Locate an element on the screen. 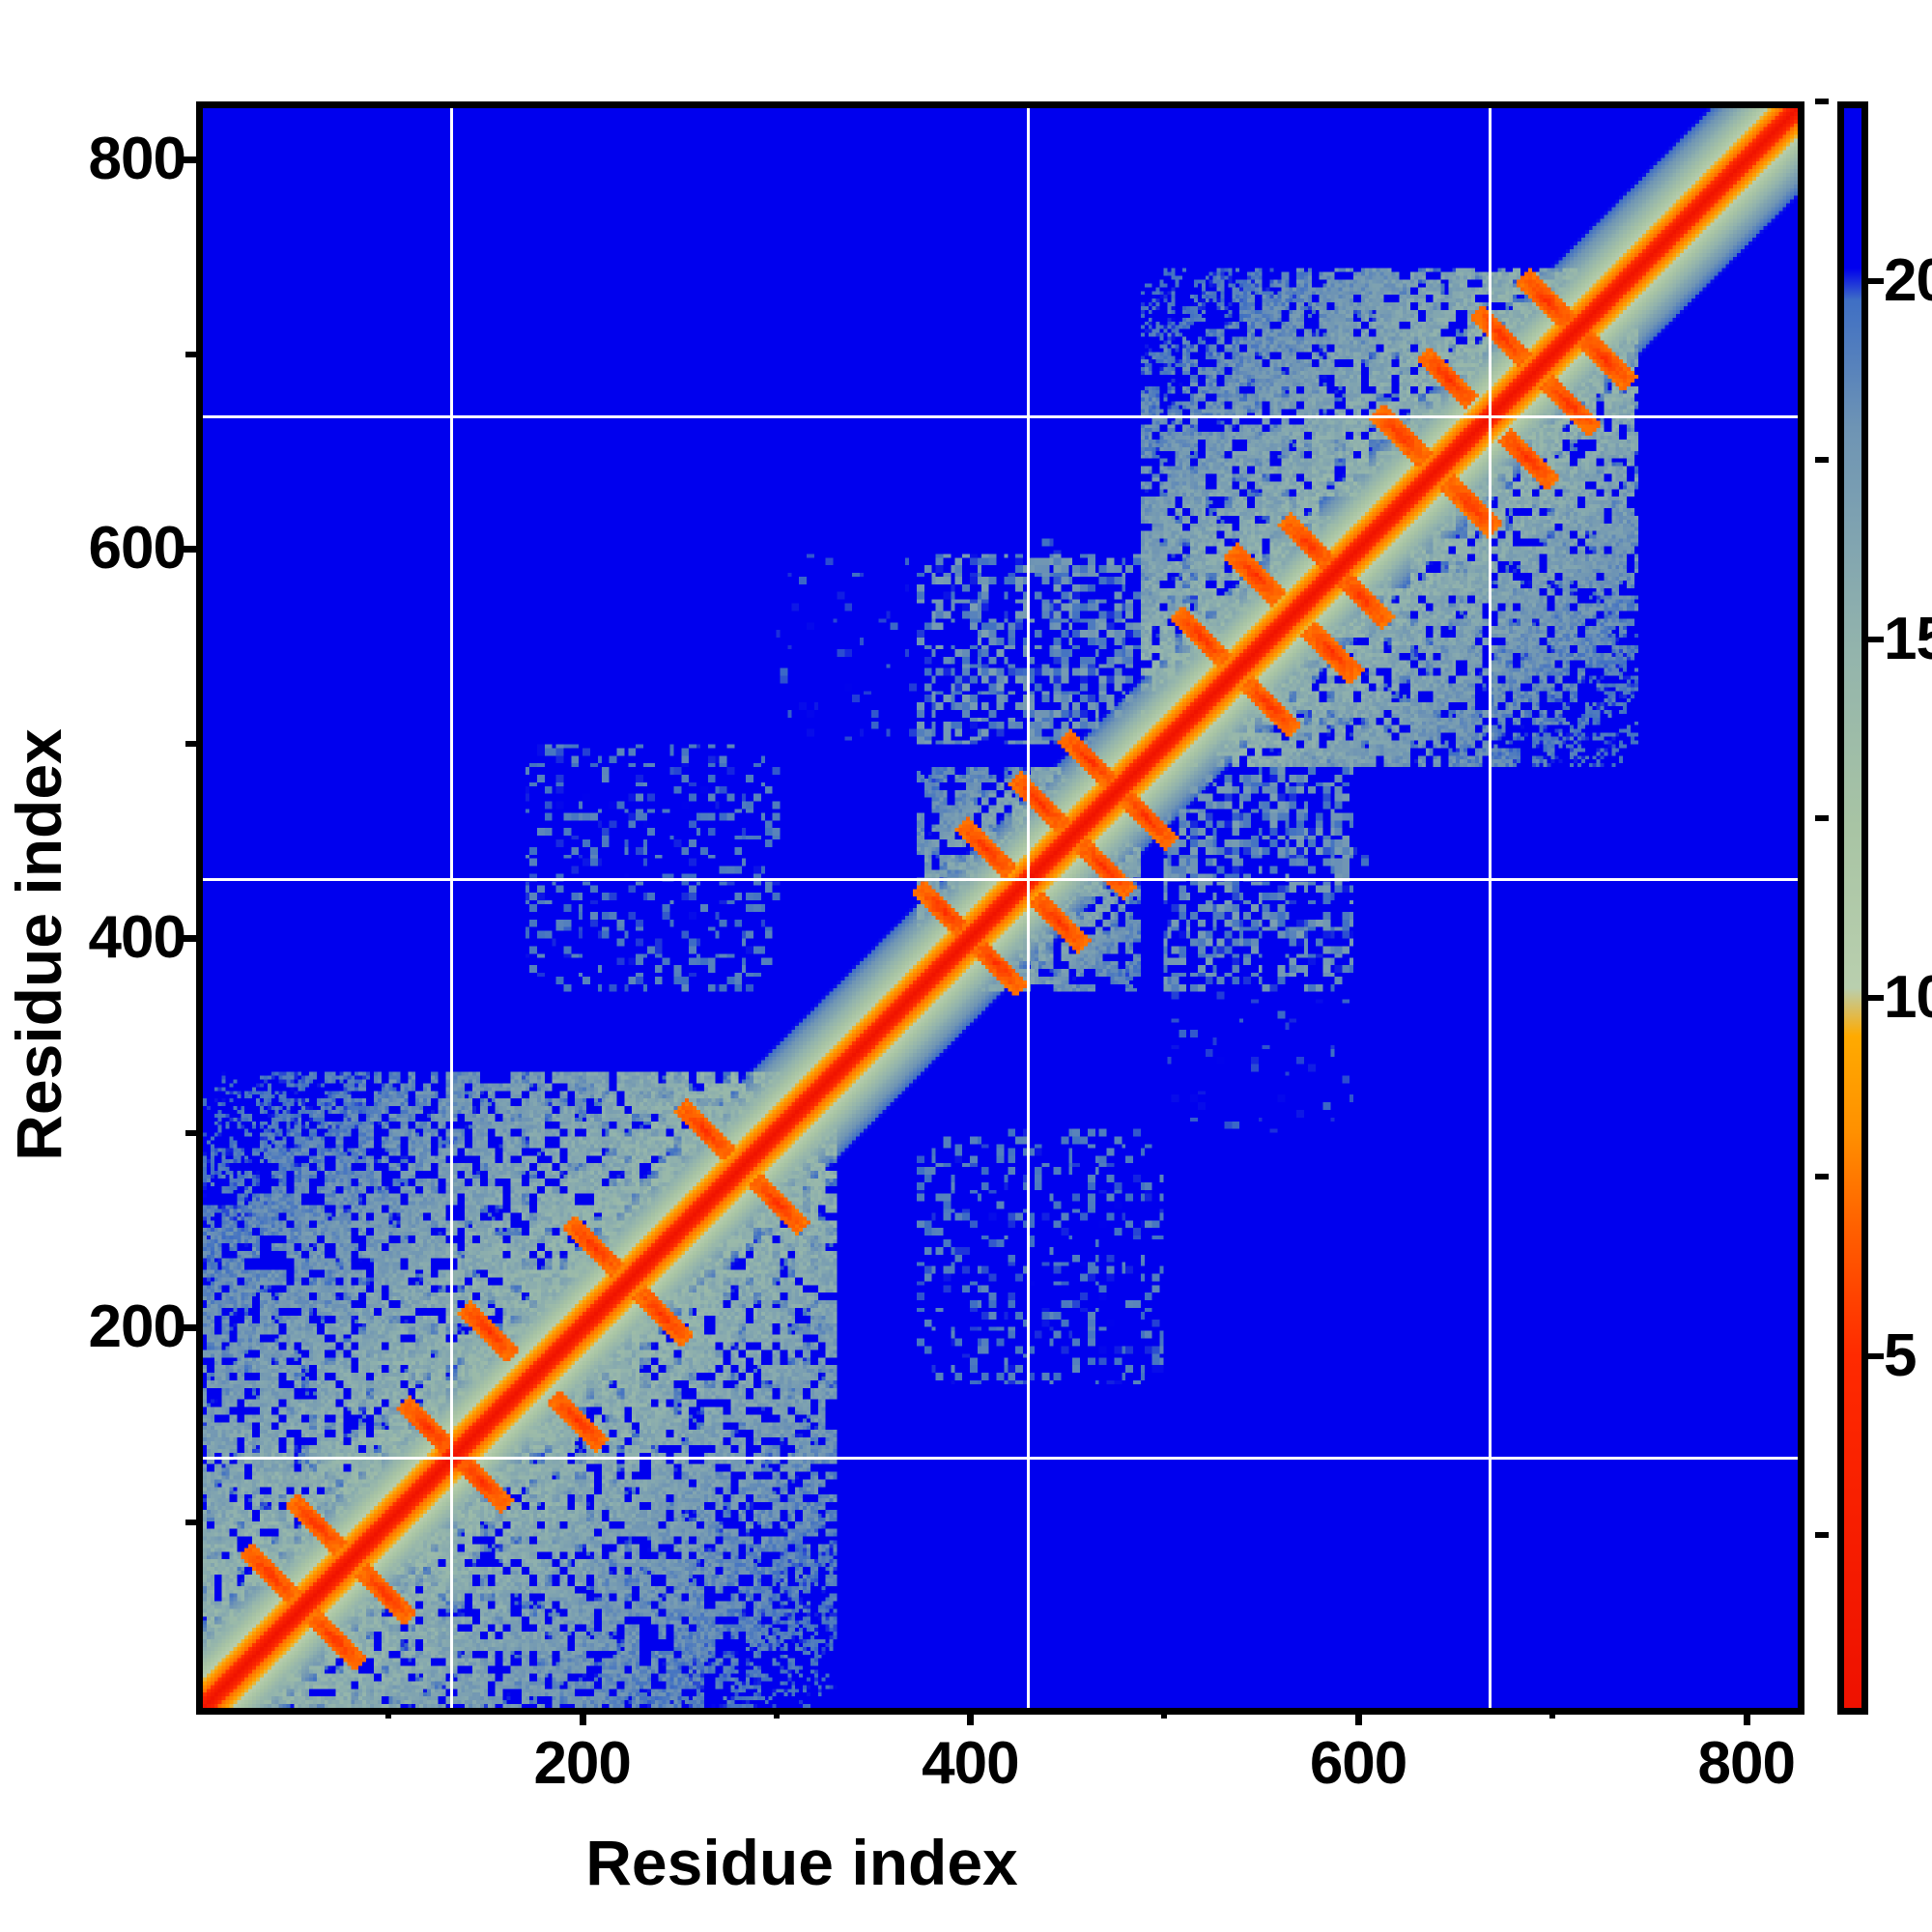  colorbar-tick-label: 5 is located at coordinates (1900, 1355).